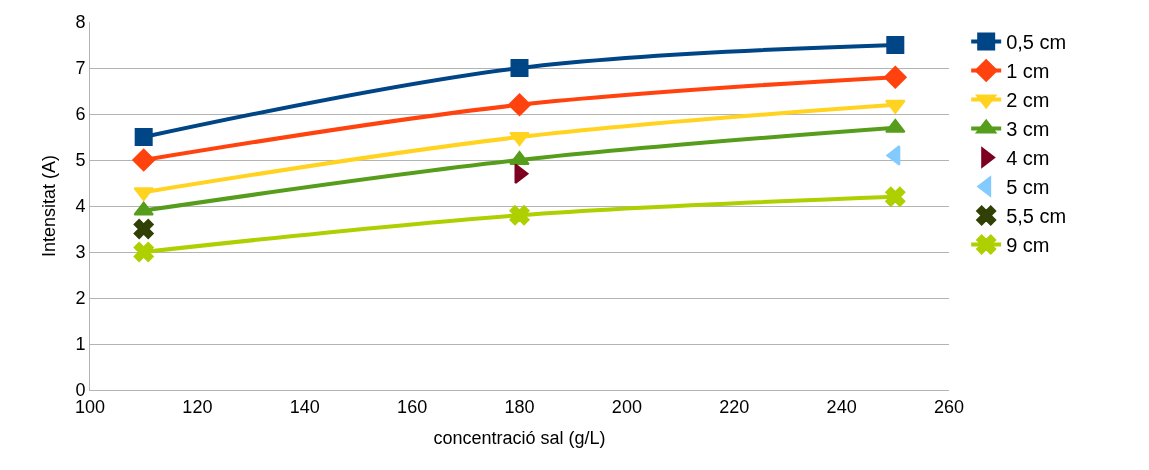 This screenshot has width=1149, height=470. I want to click on legend-label: 0,5 cm, so click(1036, 42).